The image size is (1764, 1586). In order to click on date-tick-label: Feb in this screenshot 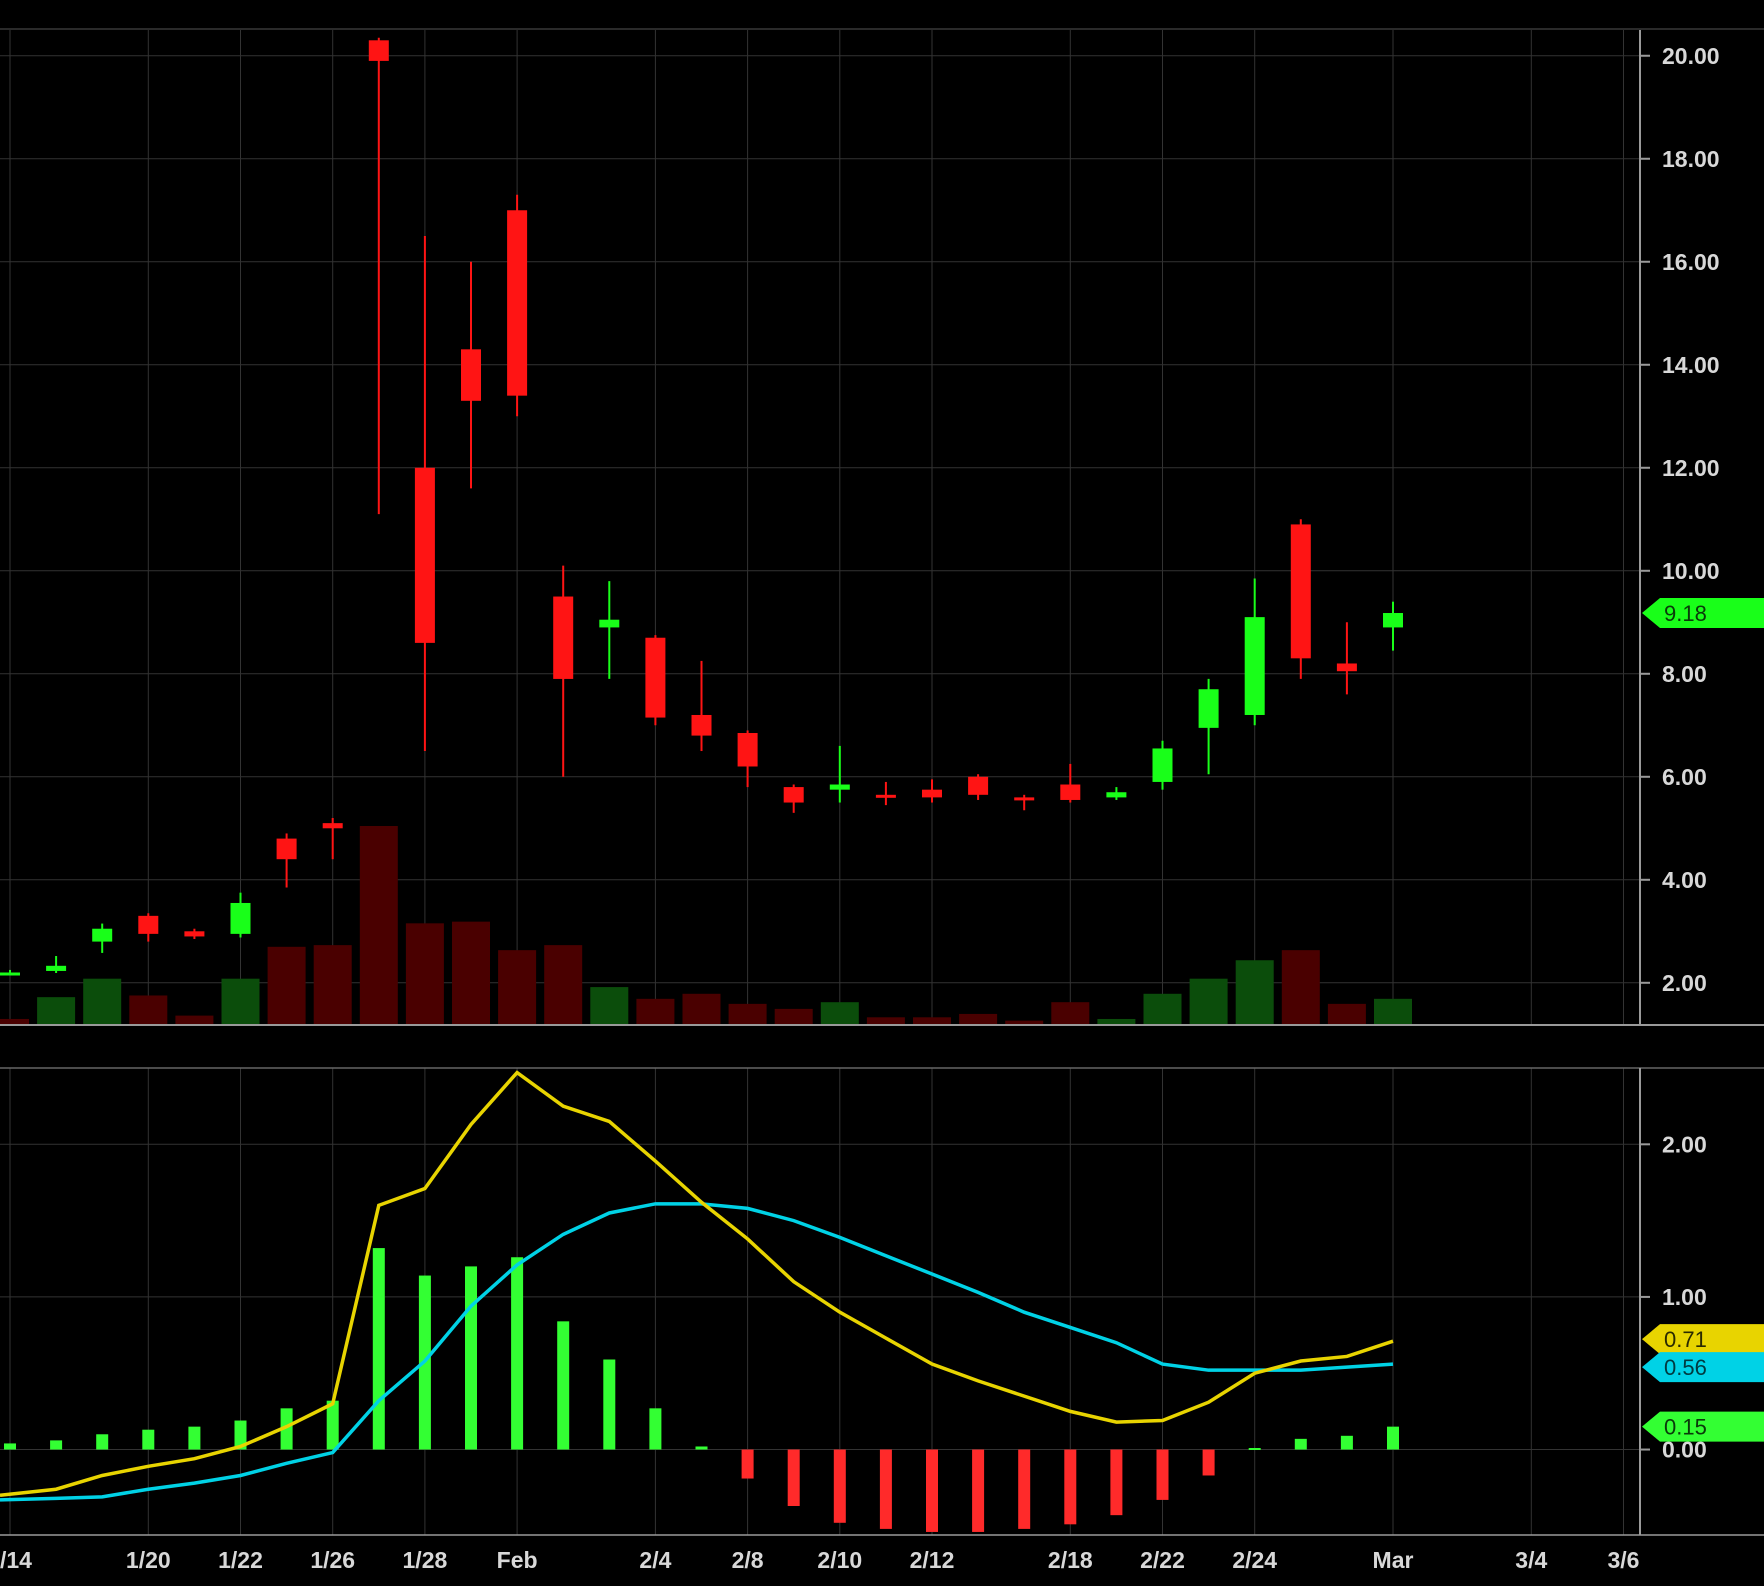, I will do `click(517, 1560)`.